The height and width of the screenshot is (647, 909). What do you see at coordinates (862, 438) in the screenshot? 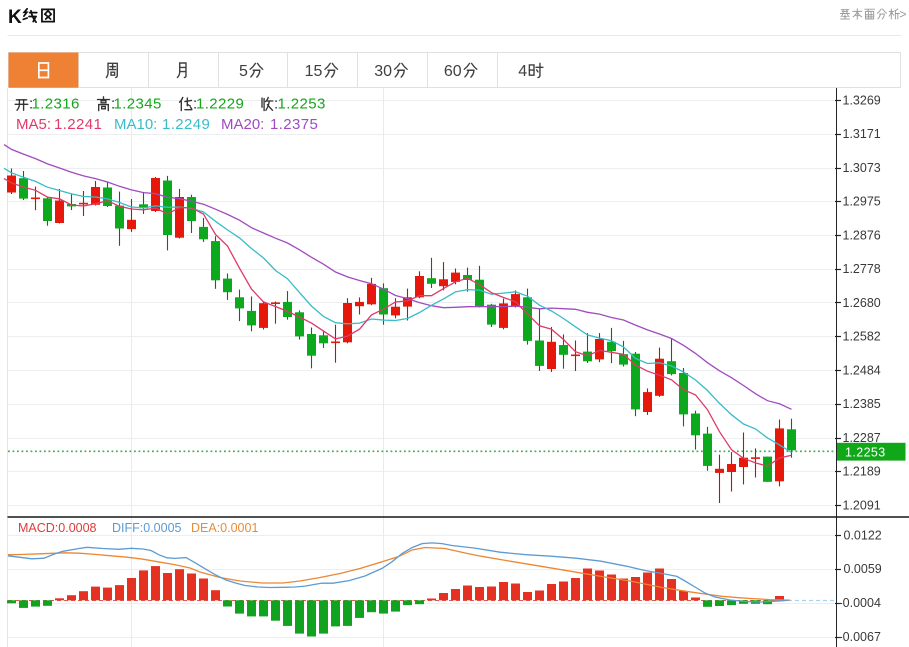
I see `svg-text: 1.2287` at bounding box center [862, 438].